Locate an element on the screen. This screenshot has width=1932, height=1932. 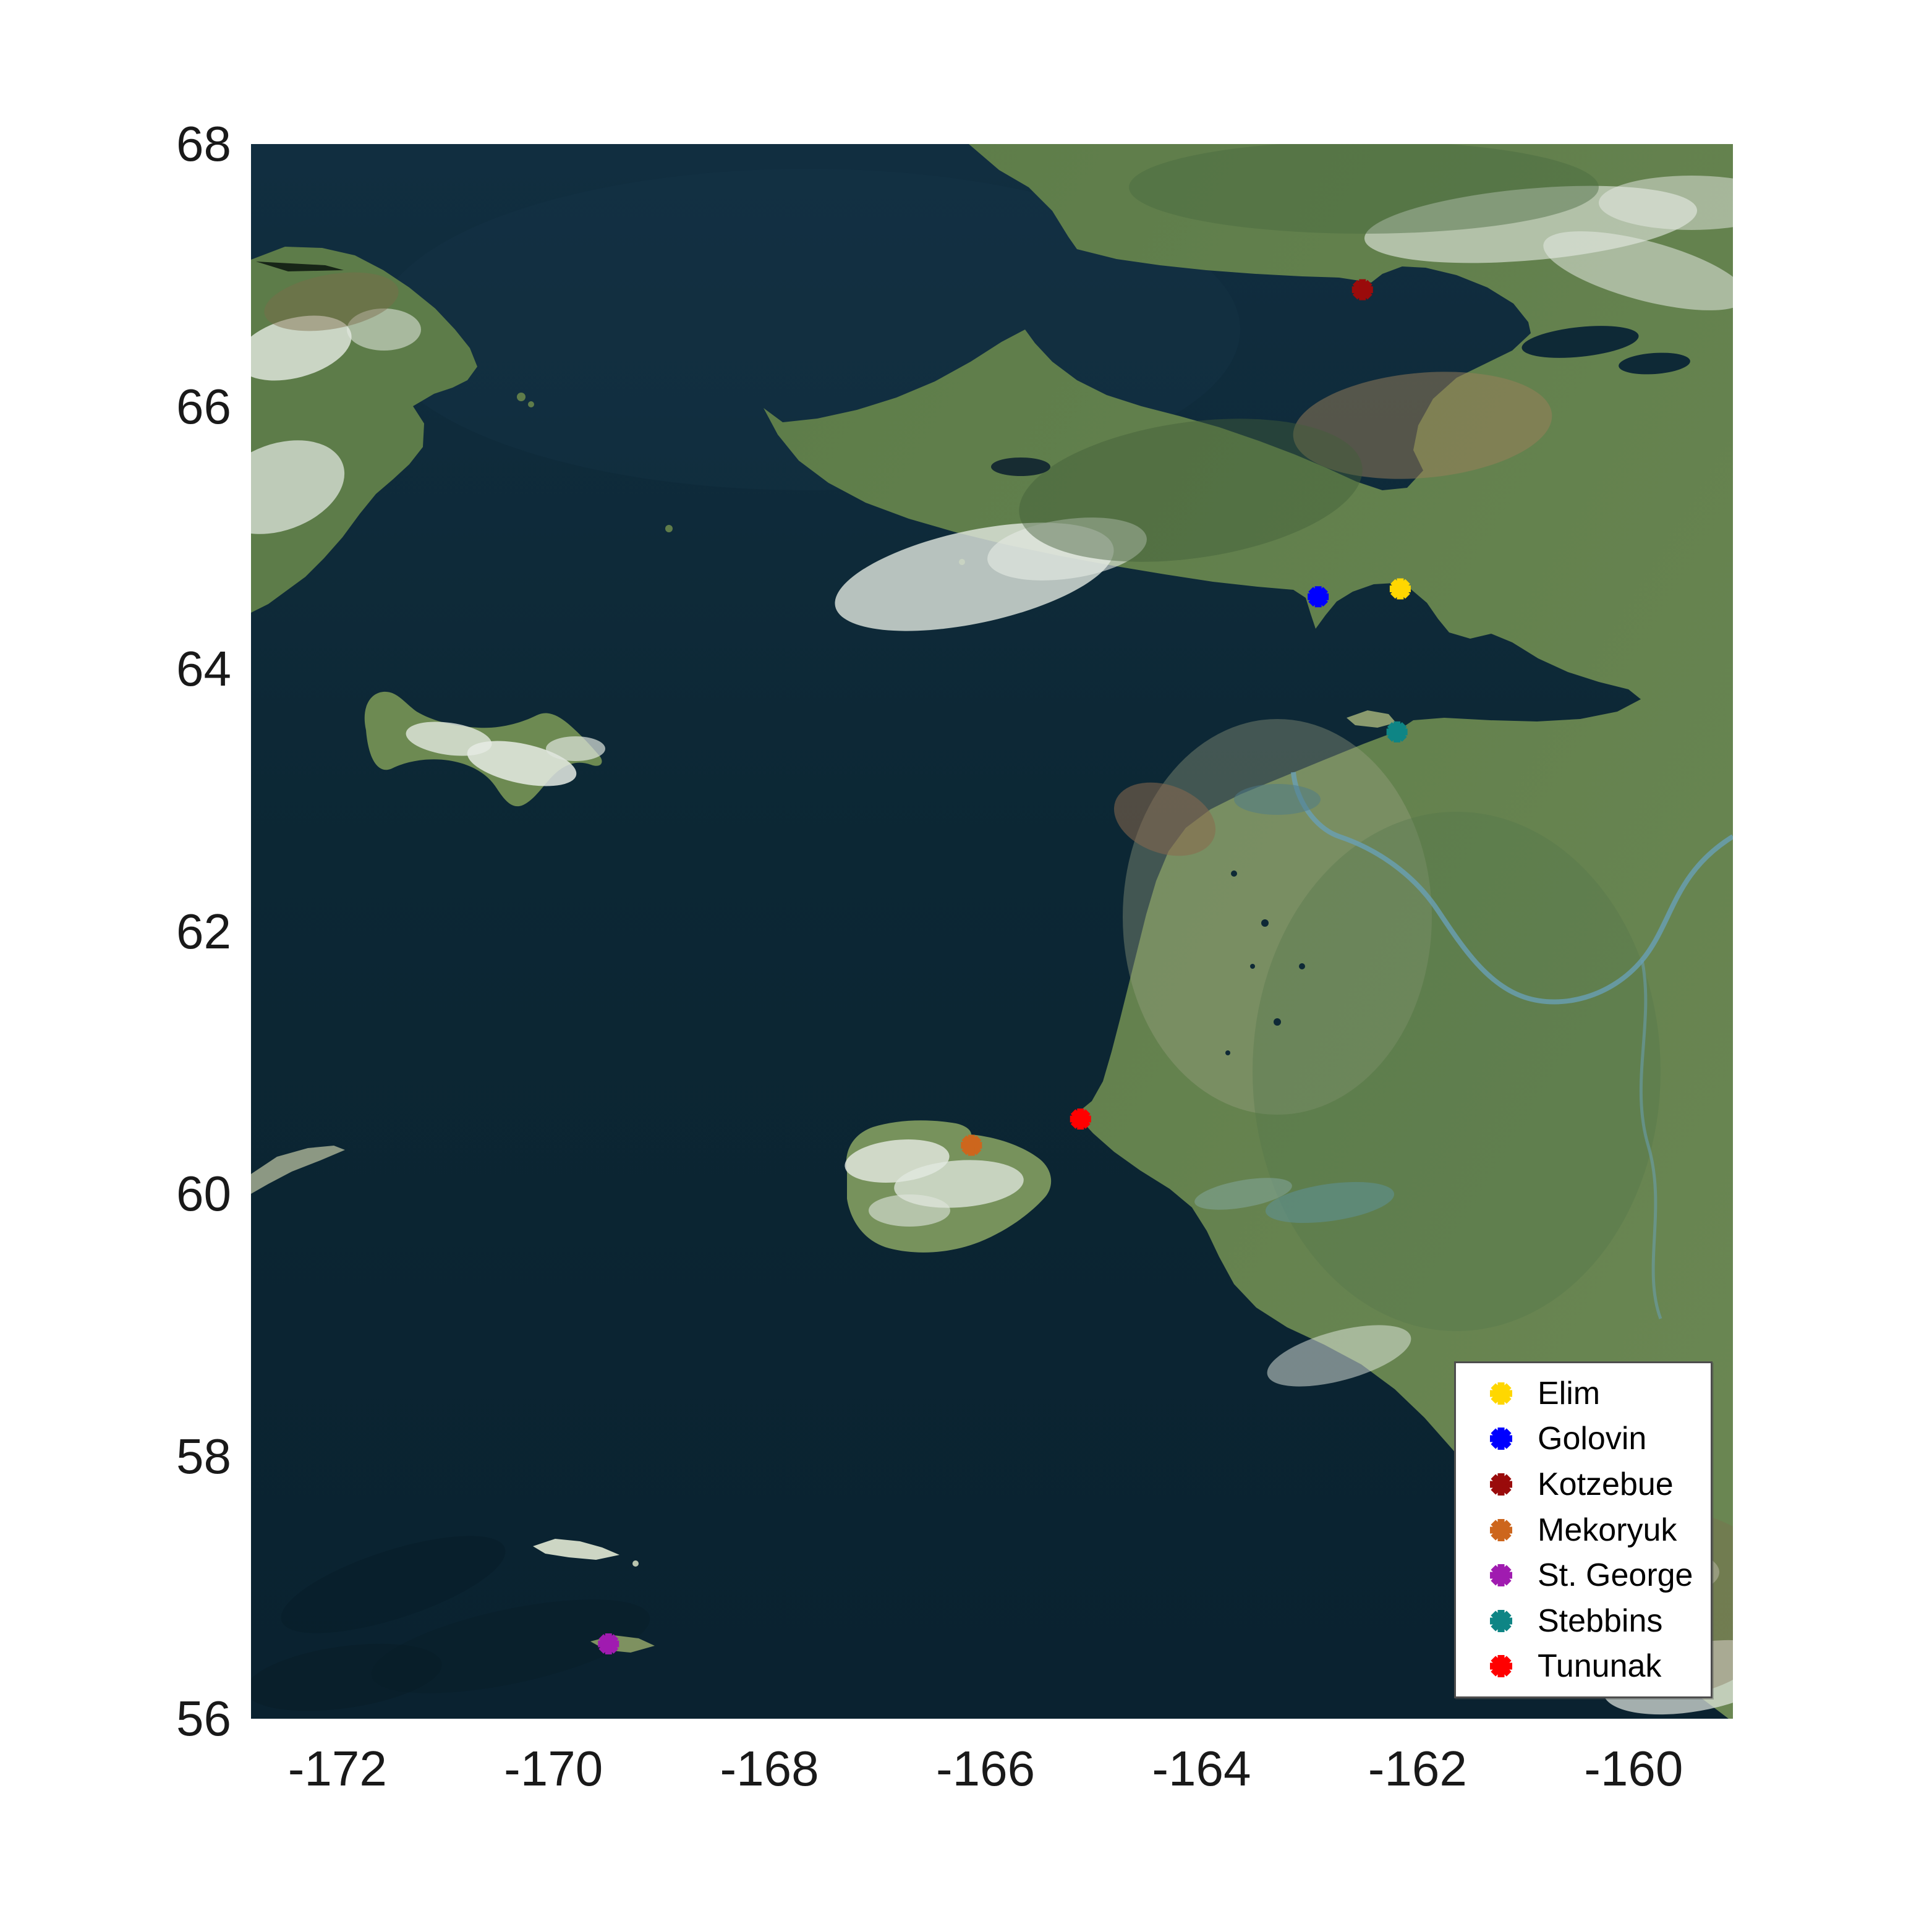
legend-row-tununak: Tununak is located at coordinates (1583, 1666).